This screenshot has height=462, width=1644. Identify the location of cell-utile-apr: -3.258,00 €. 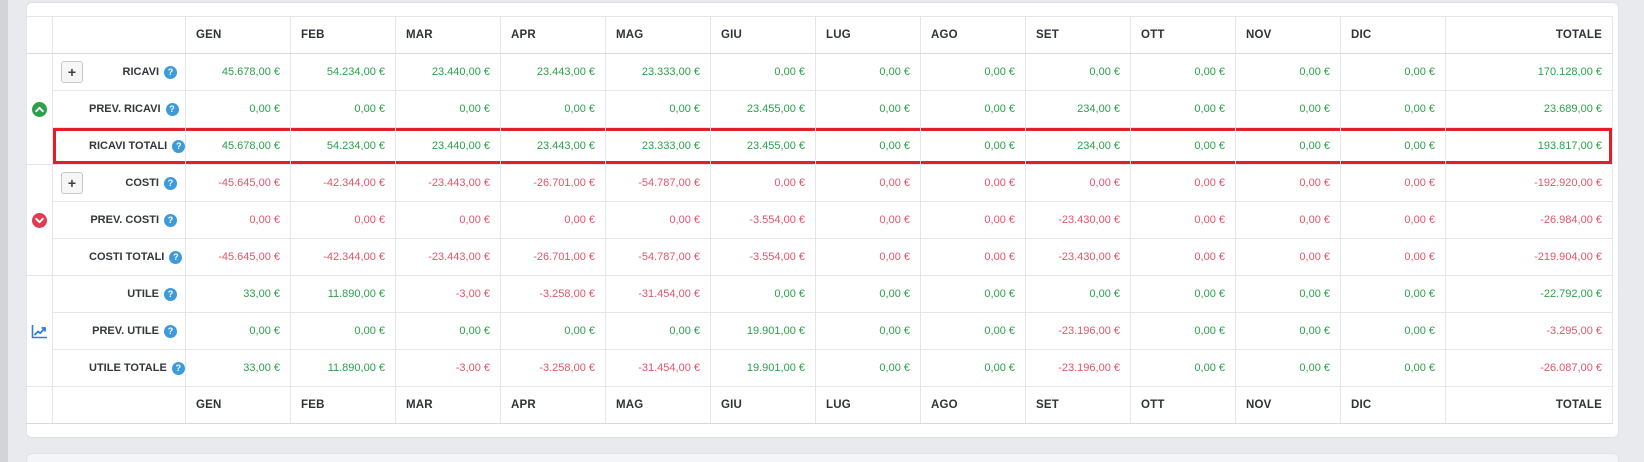
(553, 294).